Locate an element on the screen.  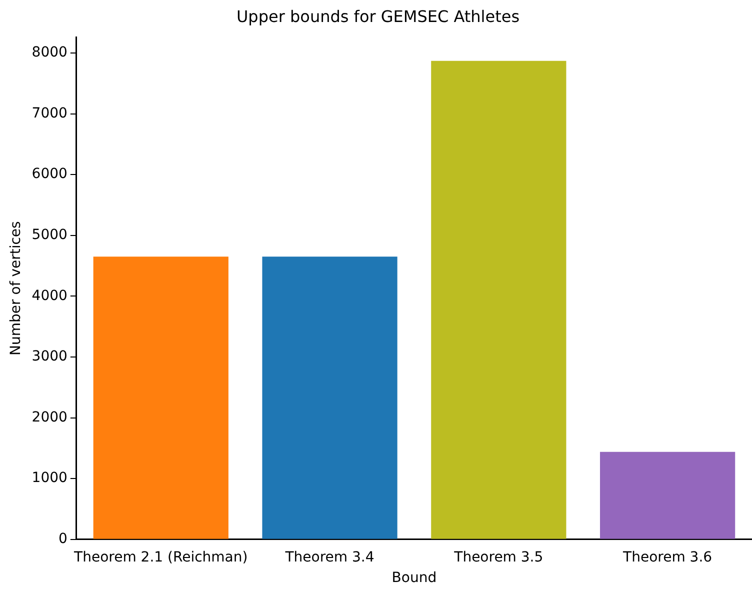
y-tick-label: 5000 is located at coordinates (50, 235).